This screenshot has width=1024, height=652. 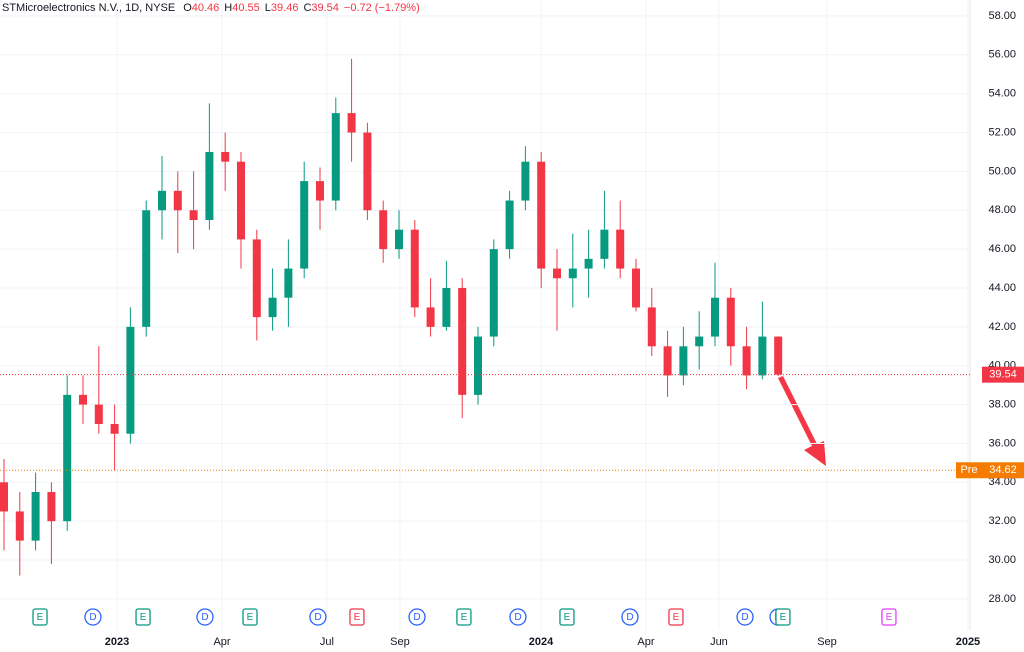 What do you see at coordinates (1002, 327) in the screenshot?
I see `y-tick-label: 42.00` at bounding box center [1002, 327].